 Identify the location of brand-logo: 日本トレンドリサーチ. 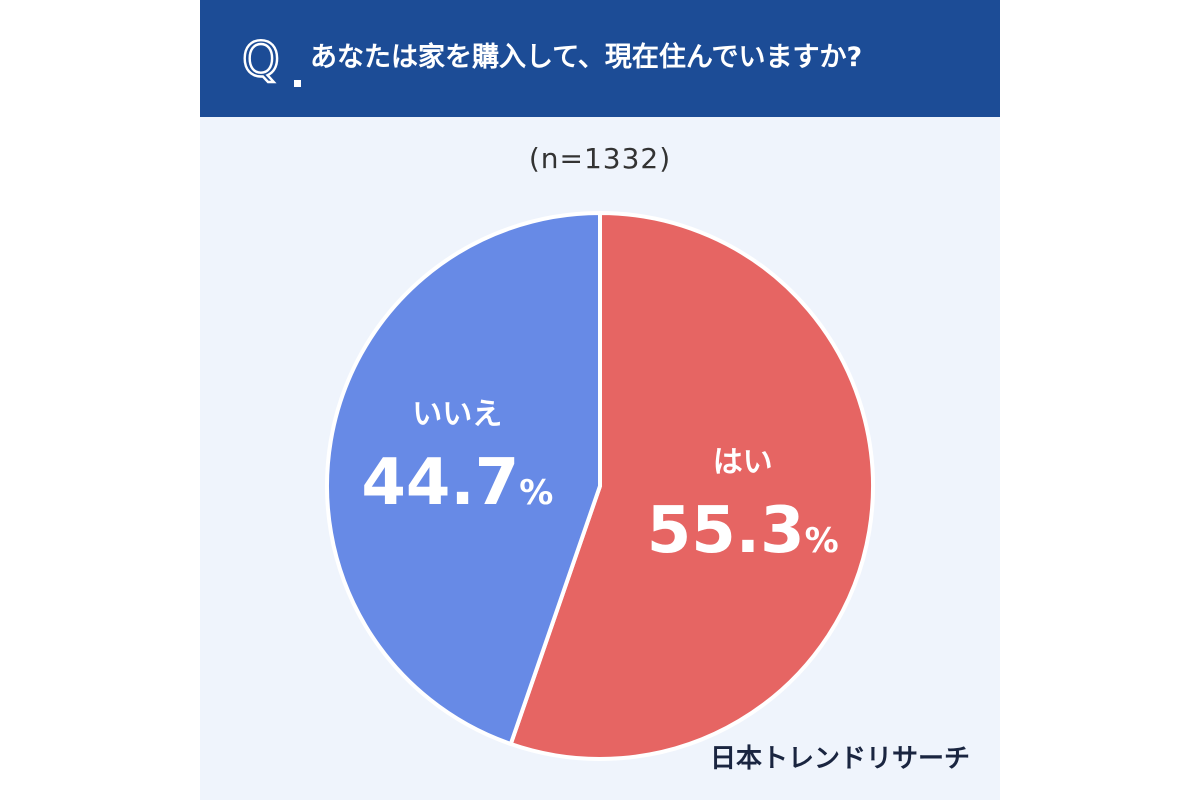
(839, 759).